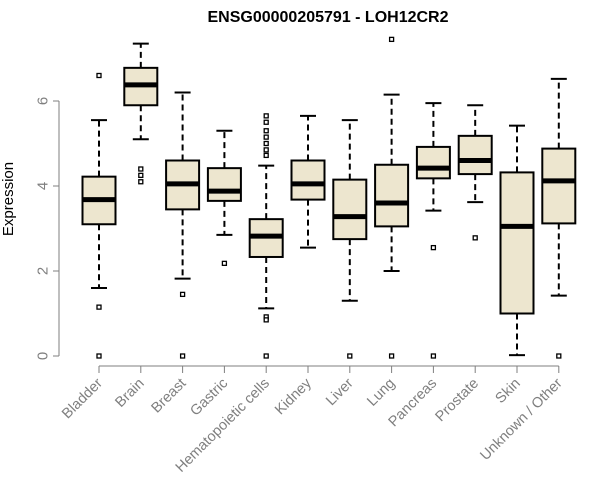  Describe the element at coordinates (82, 398) in the screenshot. I see `x-tick-label: Bladder` at that location.